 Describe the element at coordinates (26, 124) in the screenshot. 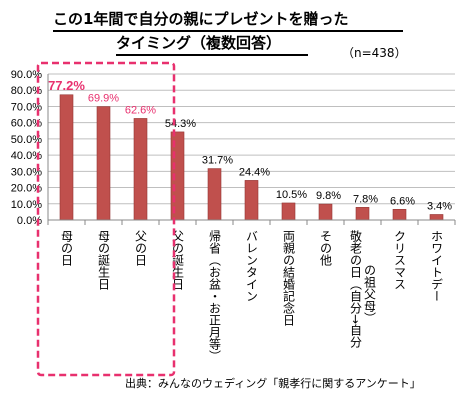

I see `y-tick-label: 60.0%` at that location.